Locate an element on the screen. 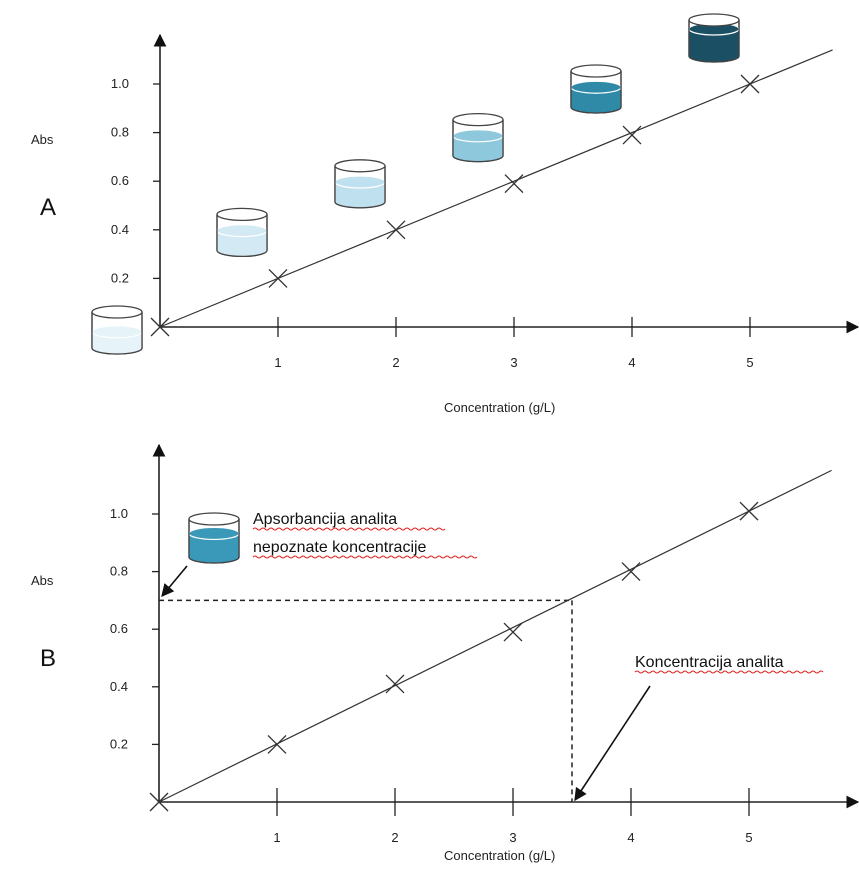 The height and width of the screenshot is (890, 859). unknown-sample-cuvette-icon is located at coordinates (214, 538).